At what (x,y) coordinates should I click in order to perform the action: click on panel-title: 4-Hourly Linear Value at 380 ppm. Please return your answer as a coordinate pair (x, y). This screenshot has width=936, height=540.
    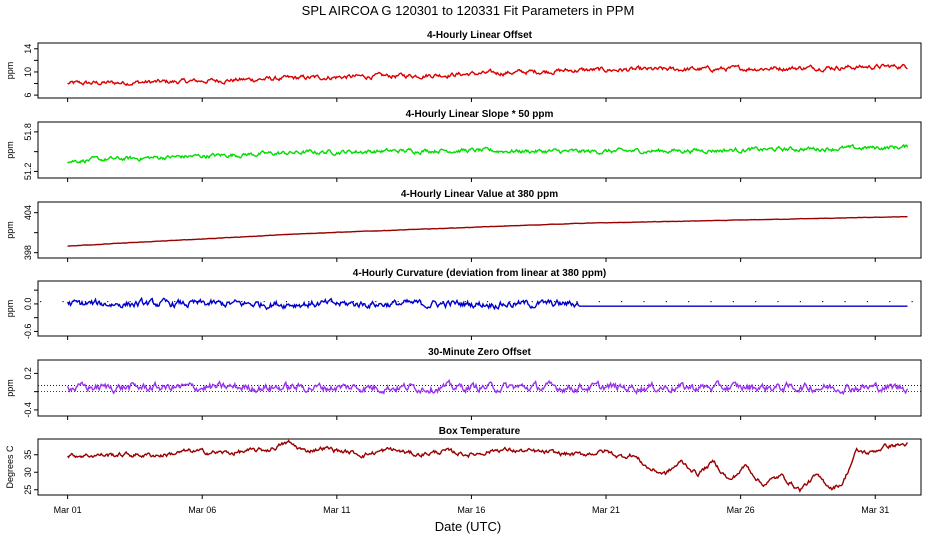
    Looking at the image, I should click on (479, 194).